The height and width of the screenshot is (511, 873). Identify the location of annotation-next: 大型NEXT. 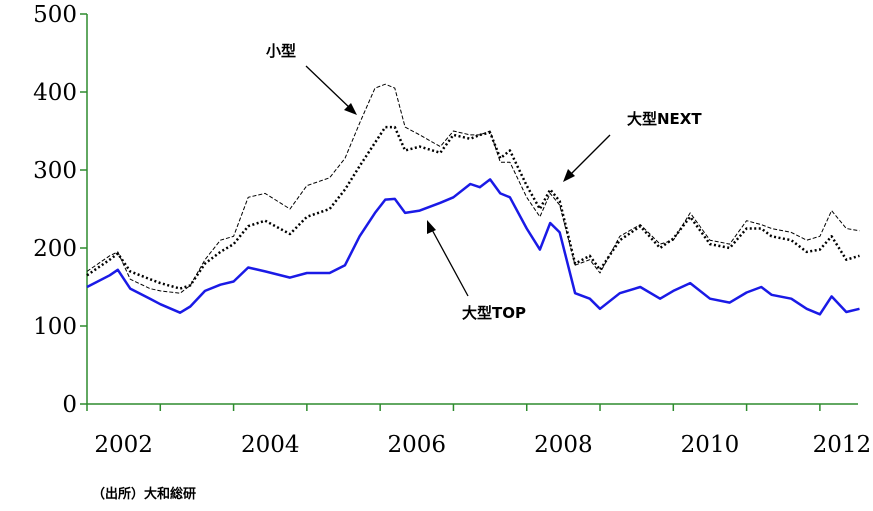
(664, 119).